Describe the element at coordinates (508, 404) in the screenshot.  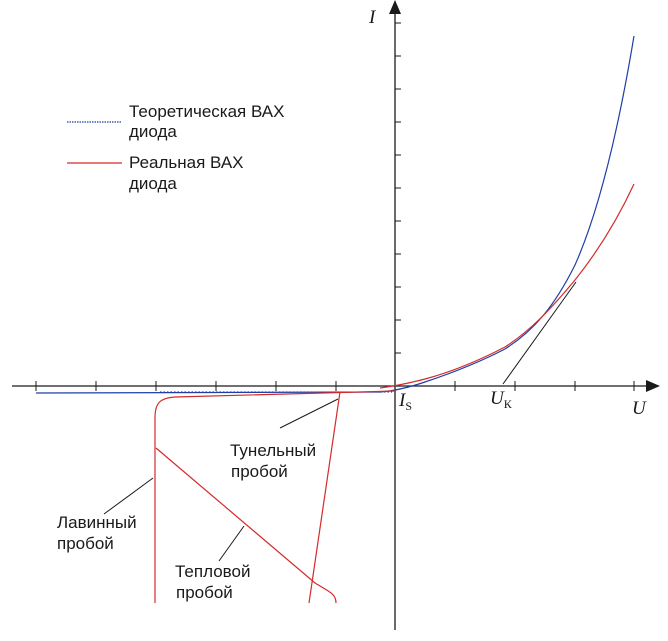
I see `uk-sub: К` at that location.